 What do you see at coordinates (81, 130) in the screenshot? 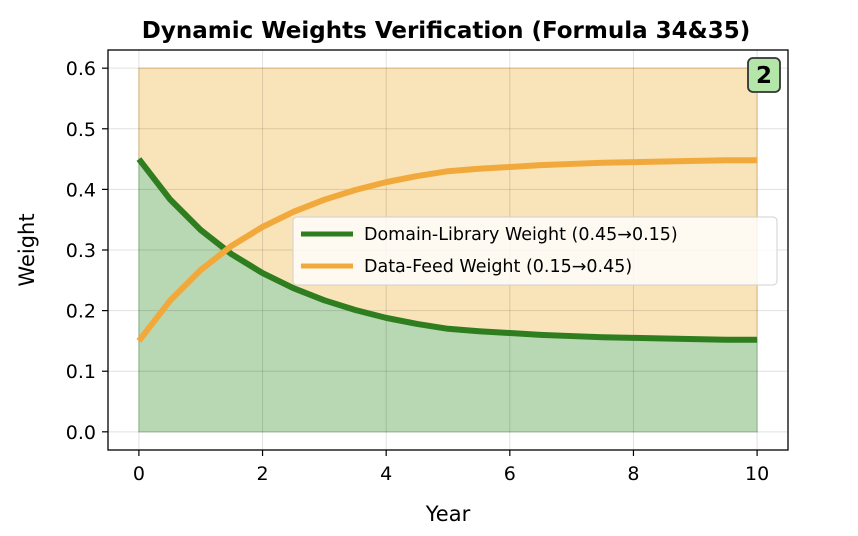
I see `y-tick-label: 0.5` at bounding box center [81, 130].